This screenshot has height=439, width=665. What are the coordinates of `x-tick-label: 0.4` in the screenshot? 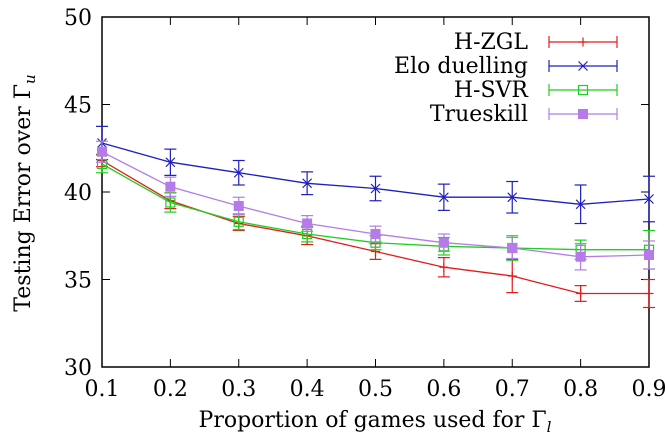 It's located at (307, 389).